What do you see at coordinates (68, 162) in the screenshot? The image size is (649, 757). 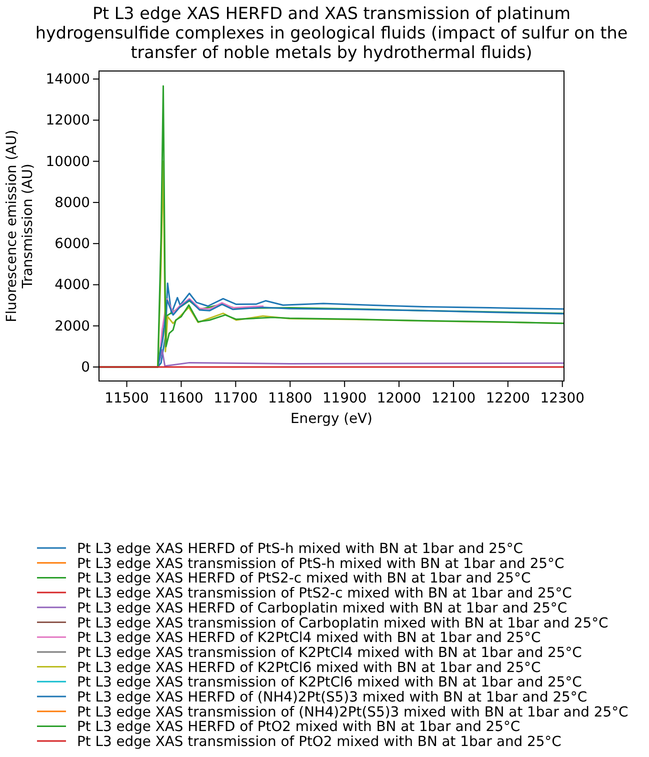 I see `y-tick-label: 10000` at bounding box center [68, 162].